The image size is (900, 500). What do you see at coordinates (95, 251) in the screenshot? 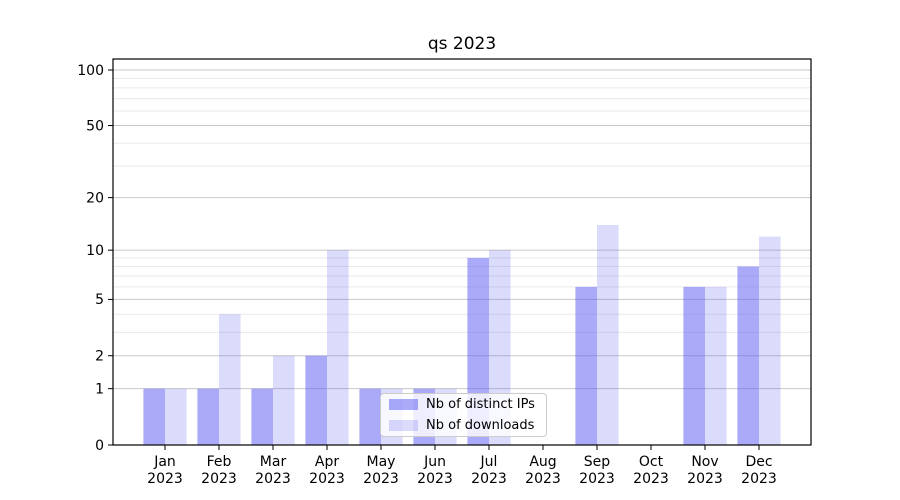
I see `y-tick-label-10: 10` at bounding box center [95, 251].